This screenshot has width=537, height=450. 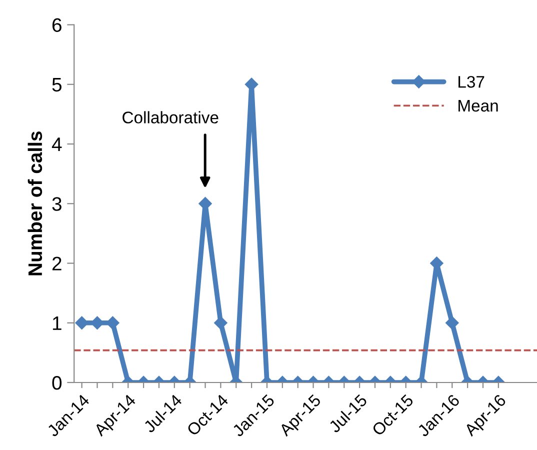 What do you see at coordinates (57, 25) in the screenshot?
I see `y-tick-label: 6` at bounding box center [57, 25].